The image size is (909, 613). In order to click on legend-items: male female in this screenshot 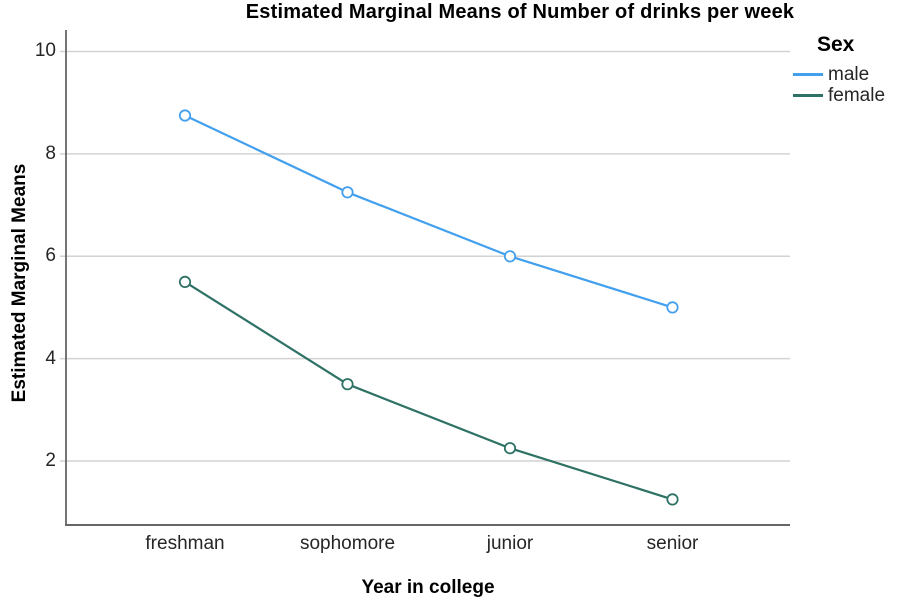, I will do `click(839, 85)`.